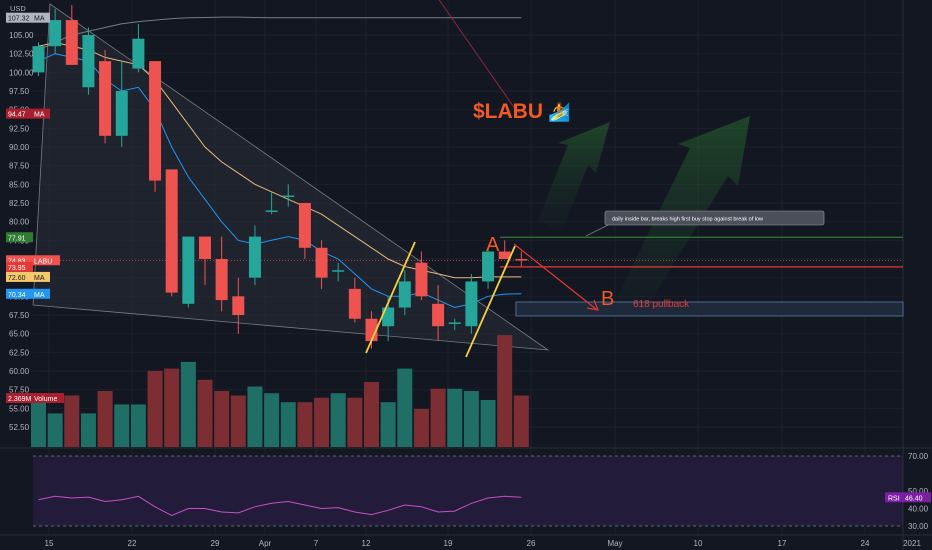  Describe the element at coordinates (592, 305) in the screenshot. I see `move-arrow-head` at that location.